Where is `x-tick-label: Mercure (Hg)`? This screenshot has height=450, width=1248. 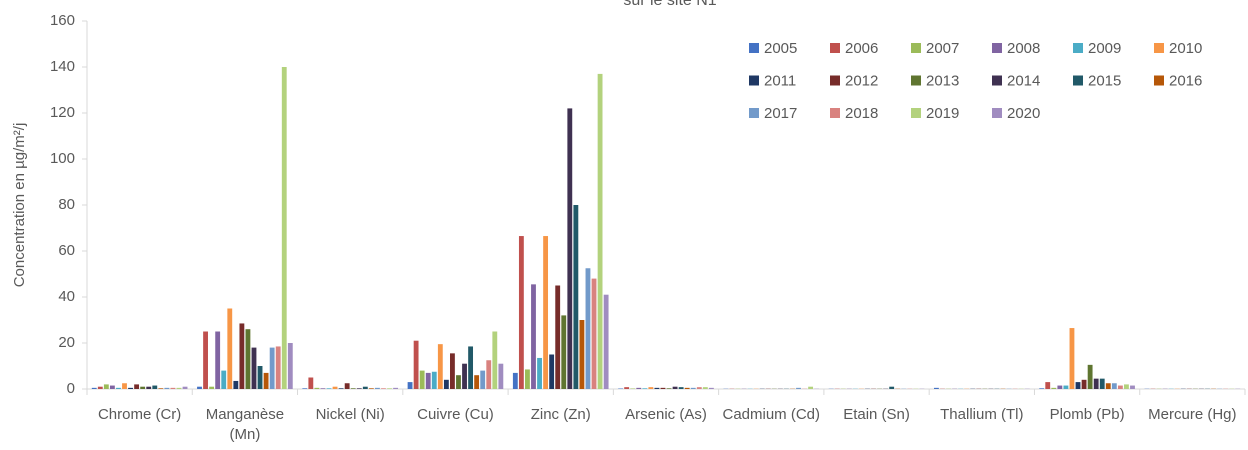
x-tick-label: Mercure (Hg) is located at coordinates (1192, 414).